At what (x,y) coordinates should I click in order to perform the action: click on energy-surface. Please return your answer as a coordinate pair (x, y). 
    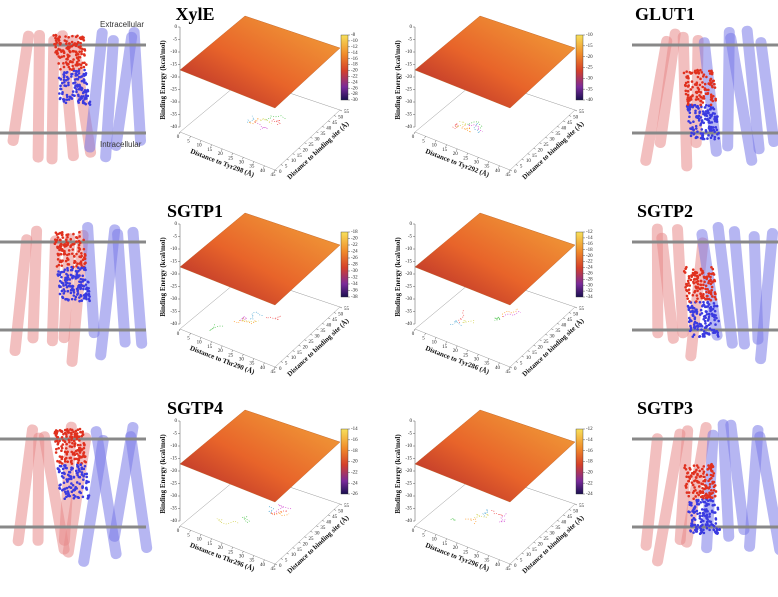
    Looking at the image, I should click on (260, 456).